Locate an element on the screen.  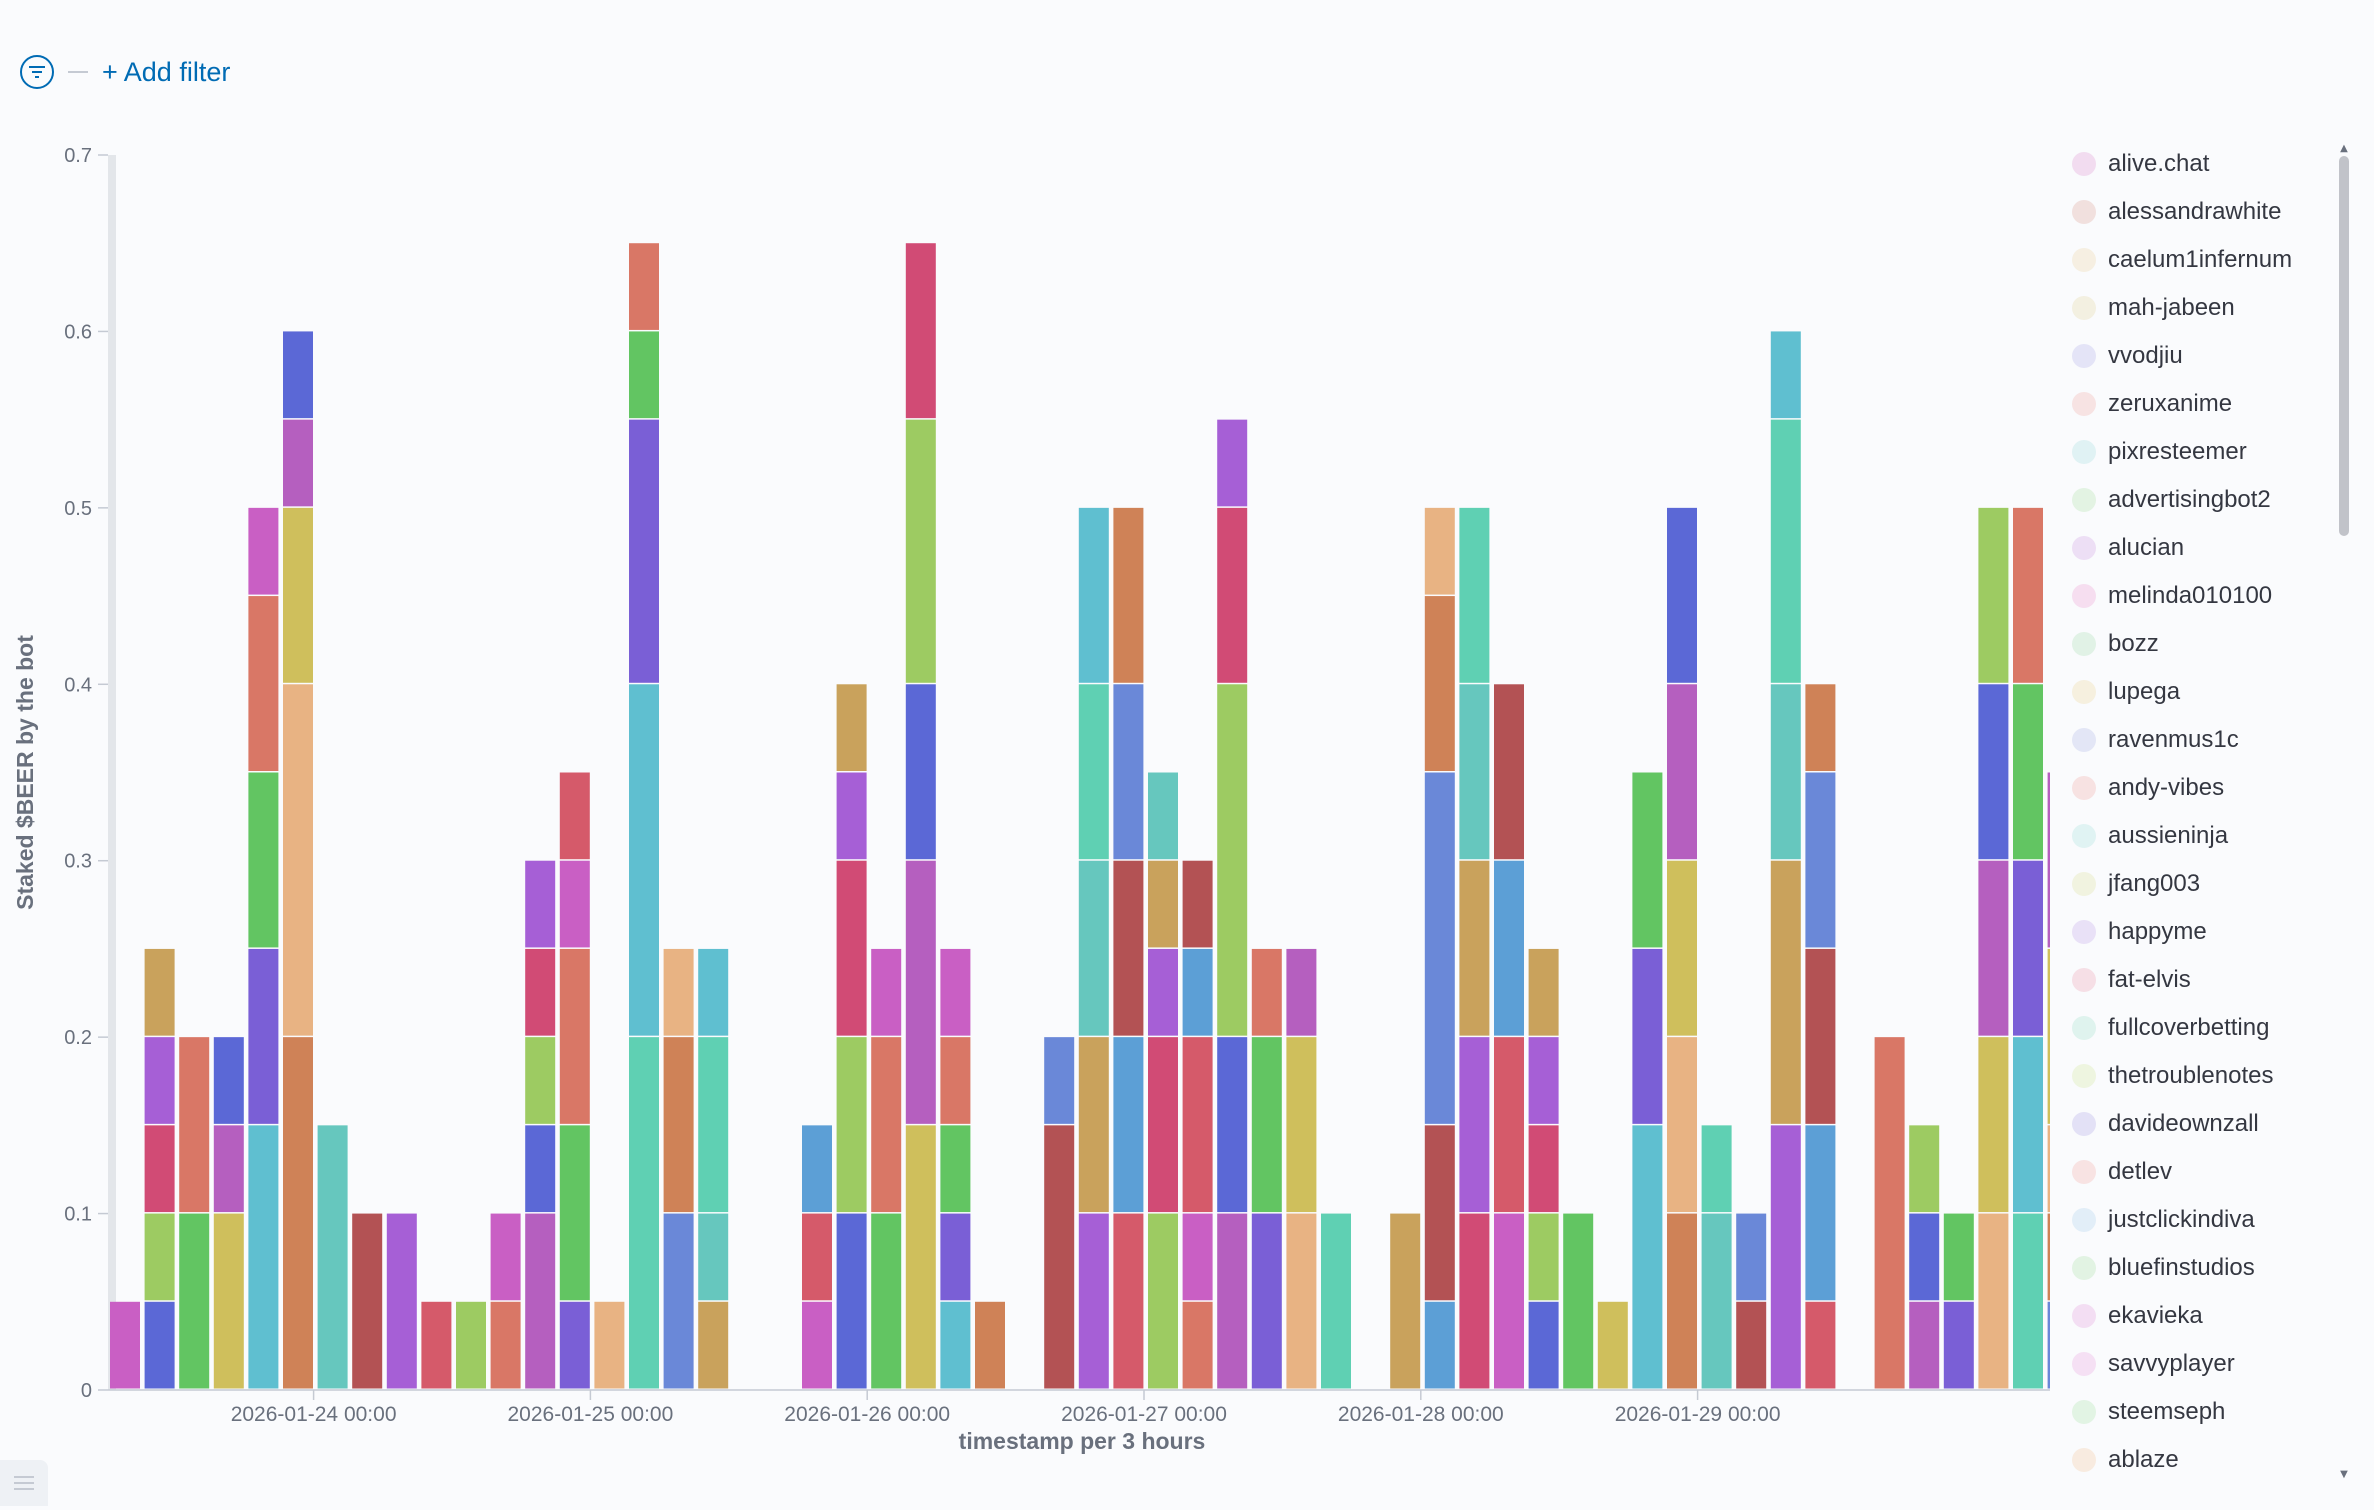
legend-item: caelum1infernum is located at coordinates (2210, 260).